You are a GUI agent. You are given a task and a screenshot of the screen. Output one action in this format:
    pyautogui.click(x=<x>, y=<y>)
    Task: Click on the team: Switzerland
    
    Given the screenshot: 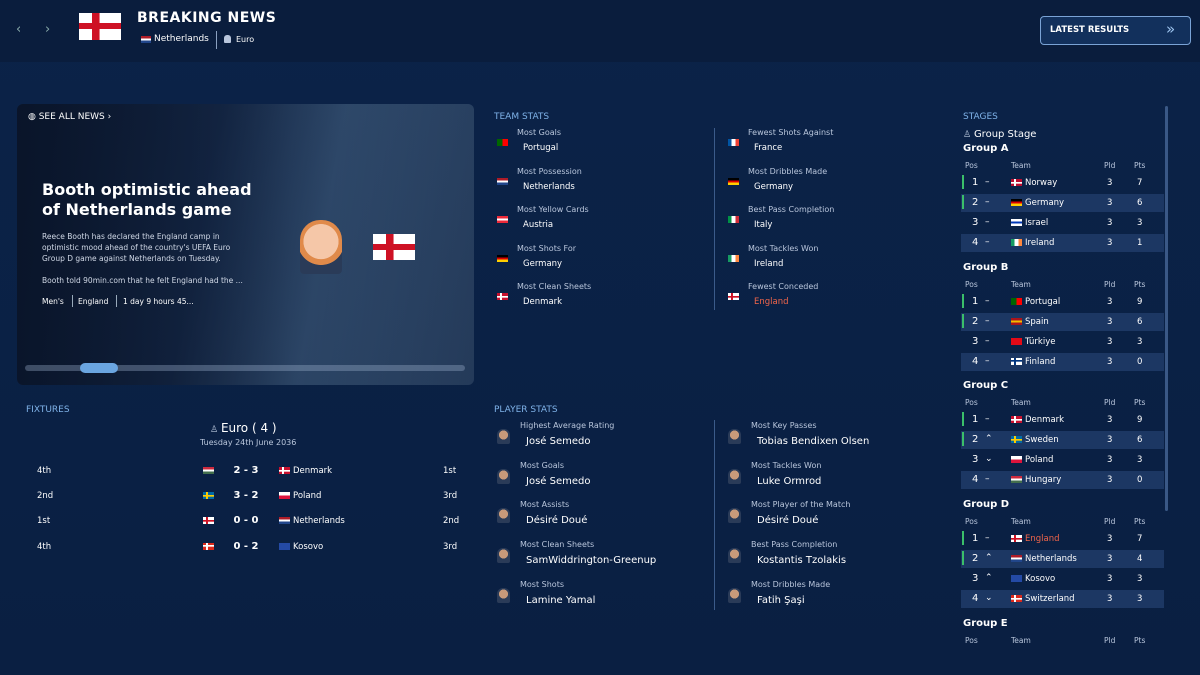 What is the action you would take?
    pyautogui.click(x=1050, y=599)
    